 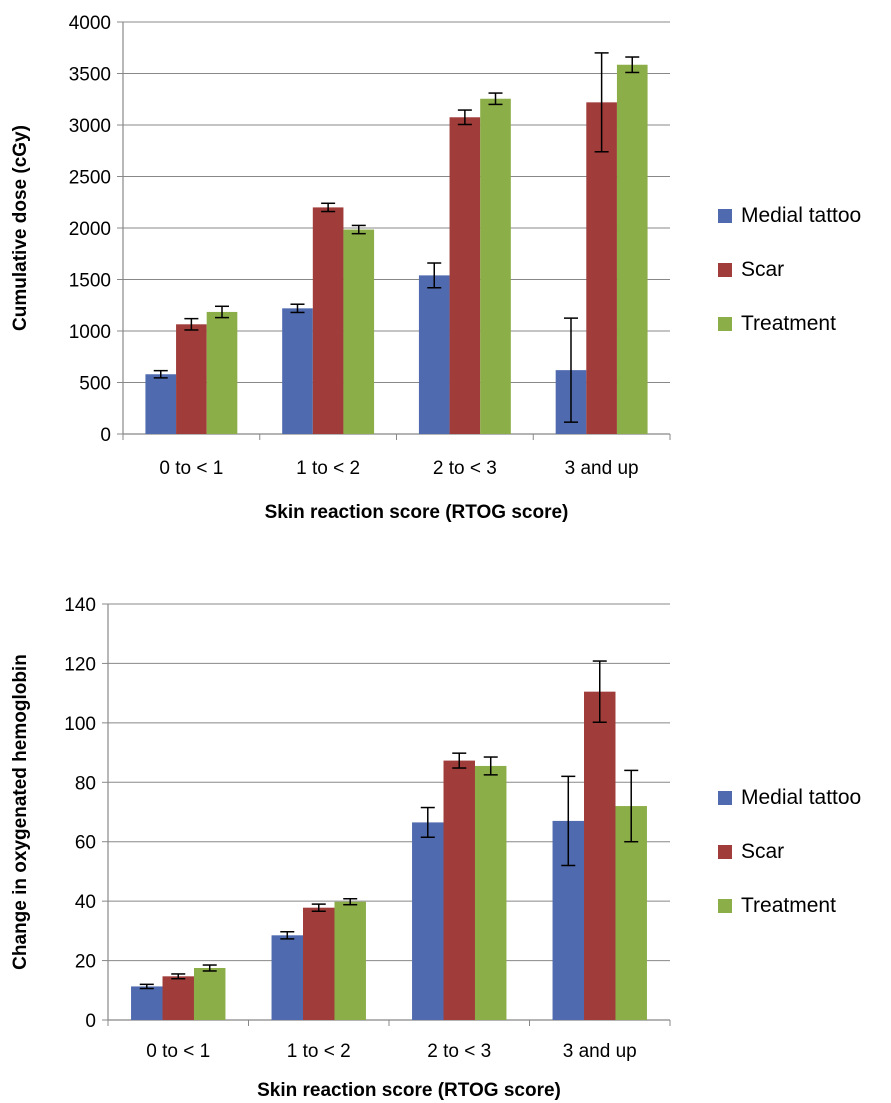 I want to click on y-tick-label: 3000, so click(x=90, y=126).